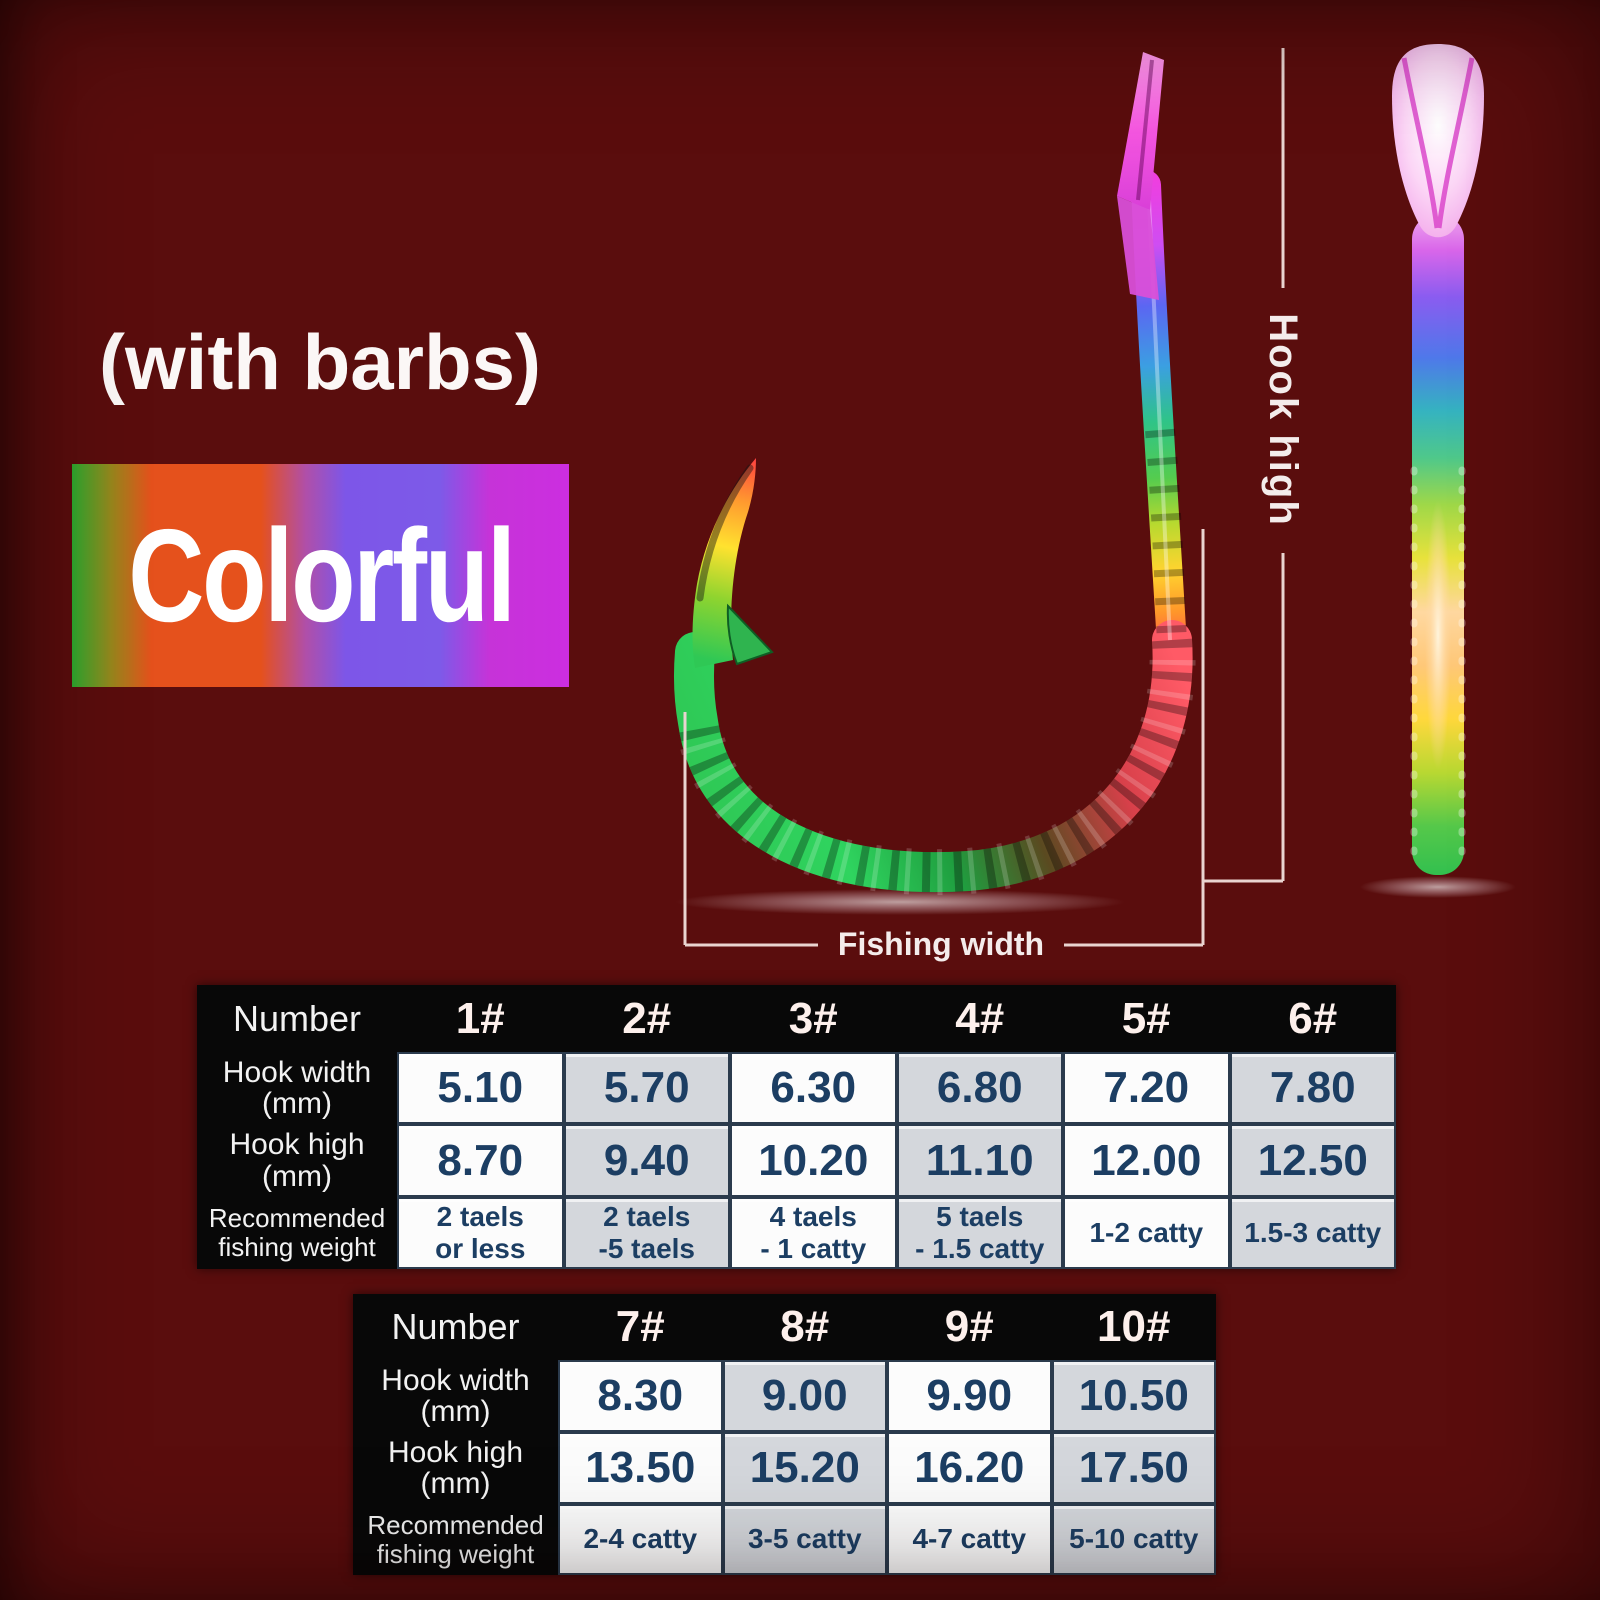 Image resolution: width=1600 pixels, height=1600 pixels. I want to click on hook-width-cell: 5.70, so click(646, 1088).